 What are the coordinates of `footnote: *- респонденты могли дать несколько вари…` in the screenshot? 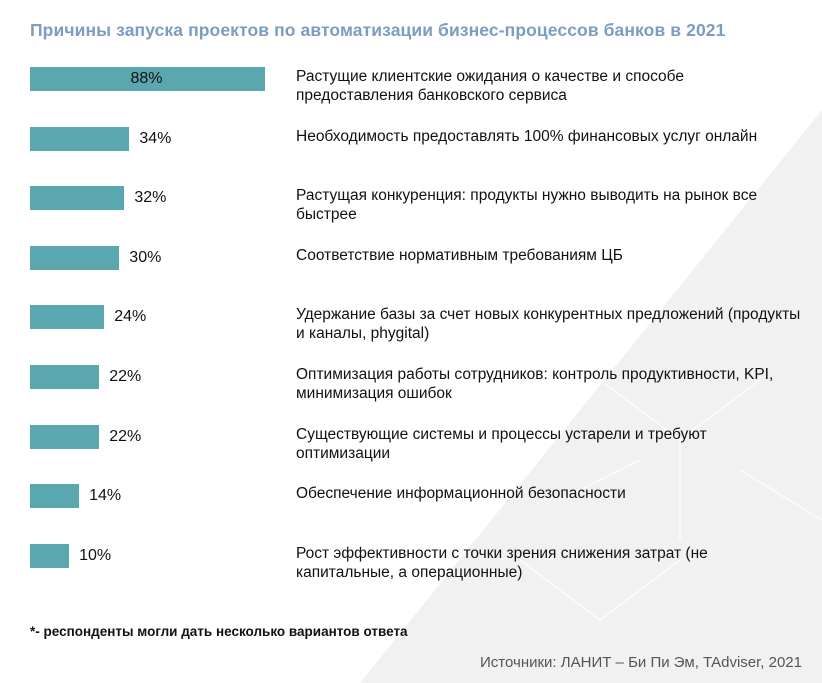 It's located at (219, 631).